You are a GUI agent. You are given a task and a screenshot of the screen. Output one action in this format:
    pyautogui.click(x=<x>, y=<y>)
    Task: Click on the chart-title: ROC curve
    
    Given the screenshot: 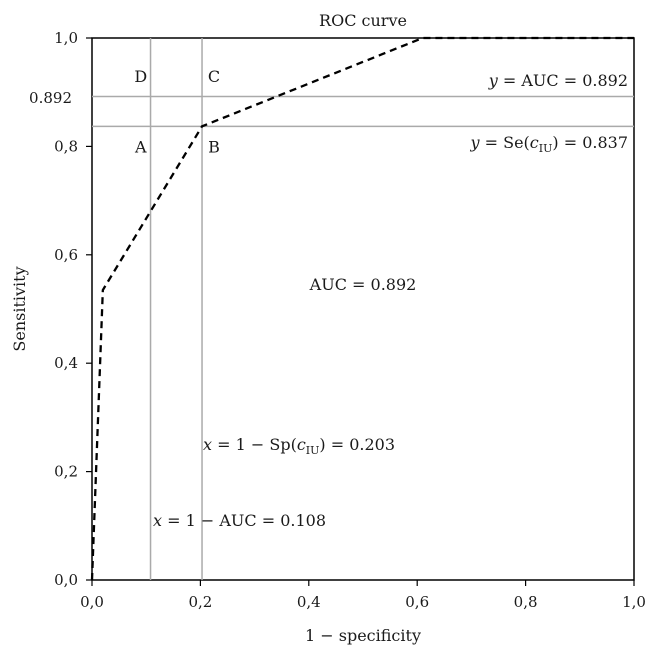 What is the action you would take?
    pyautogui.click(x=363, y=20)
    